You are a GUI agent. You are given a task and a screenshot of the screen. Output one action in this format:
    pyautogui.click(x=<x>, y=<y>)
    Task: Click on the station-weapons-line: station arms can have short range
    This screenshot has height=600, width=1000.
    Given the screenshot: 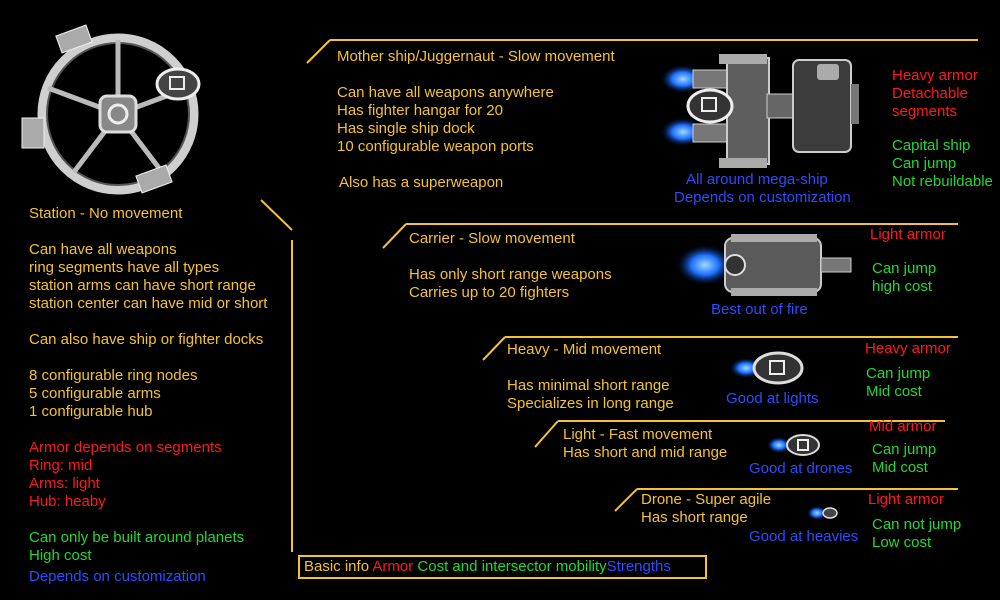 What is the action you would take?
    pyautogui.click(x=142, y=285)
    